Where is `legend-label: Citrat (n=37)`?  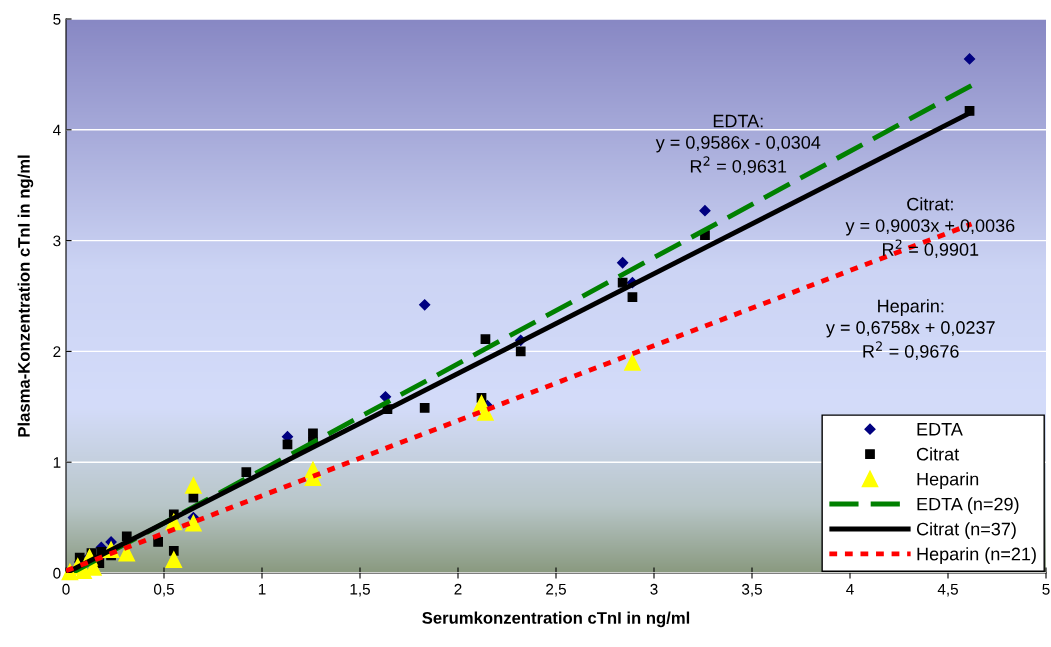 legend-label: Citrat (n=37) is located at coordinates (966, 531).